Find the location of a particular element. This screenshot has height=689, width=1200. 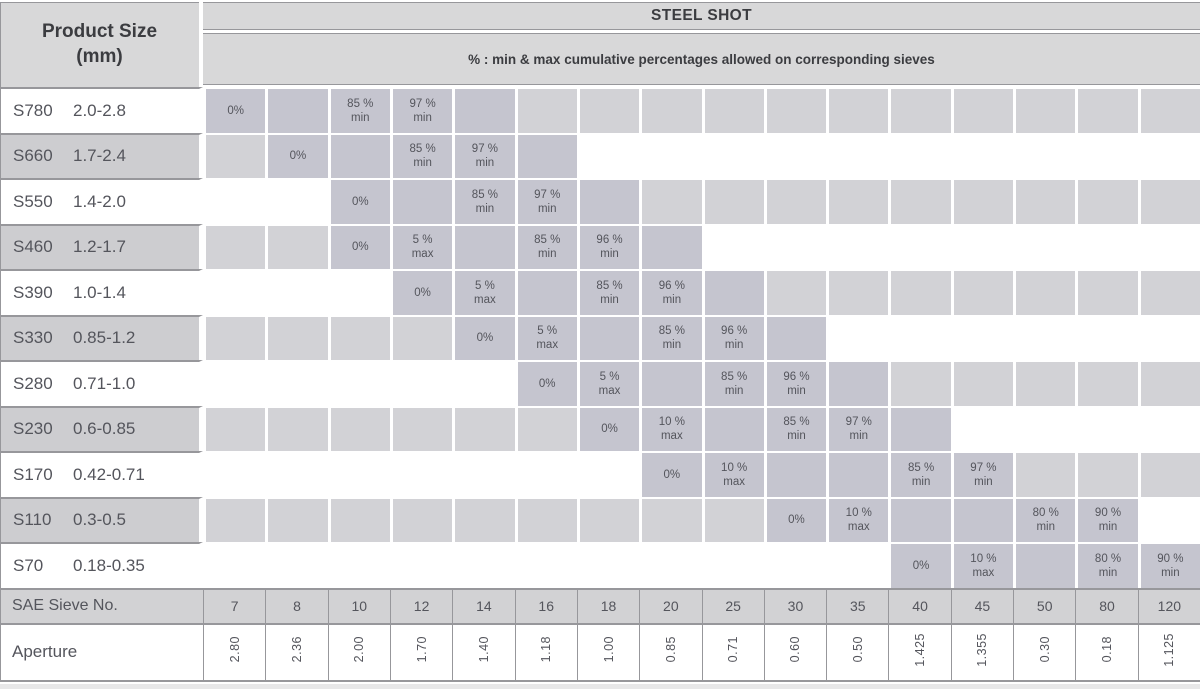

spec-cell: 5 % max is located at coordinates (483, 292).